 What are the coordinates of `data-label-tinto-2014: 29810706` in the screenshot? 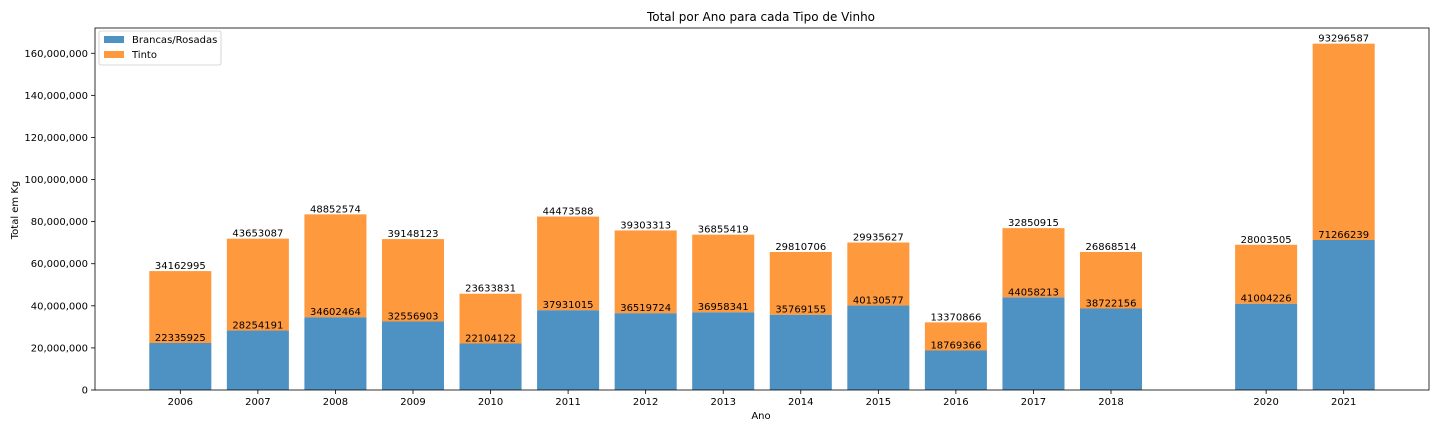 It's located at (800, 247).